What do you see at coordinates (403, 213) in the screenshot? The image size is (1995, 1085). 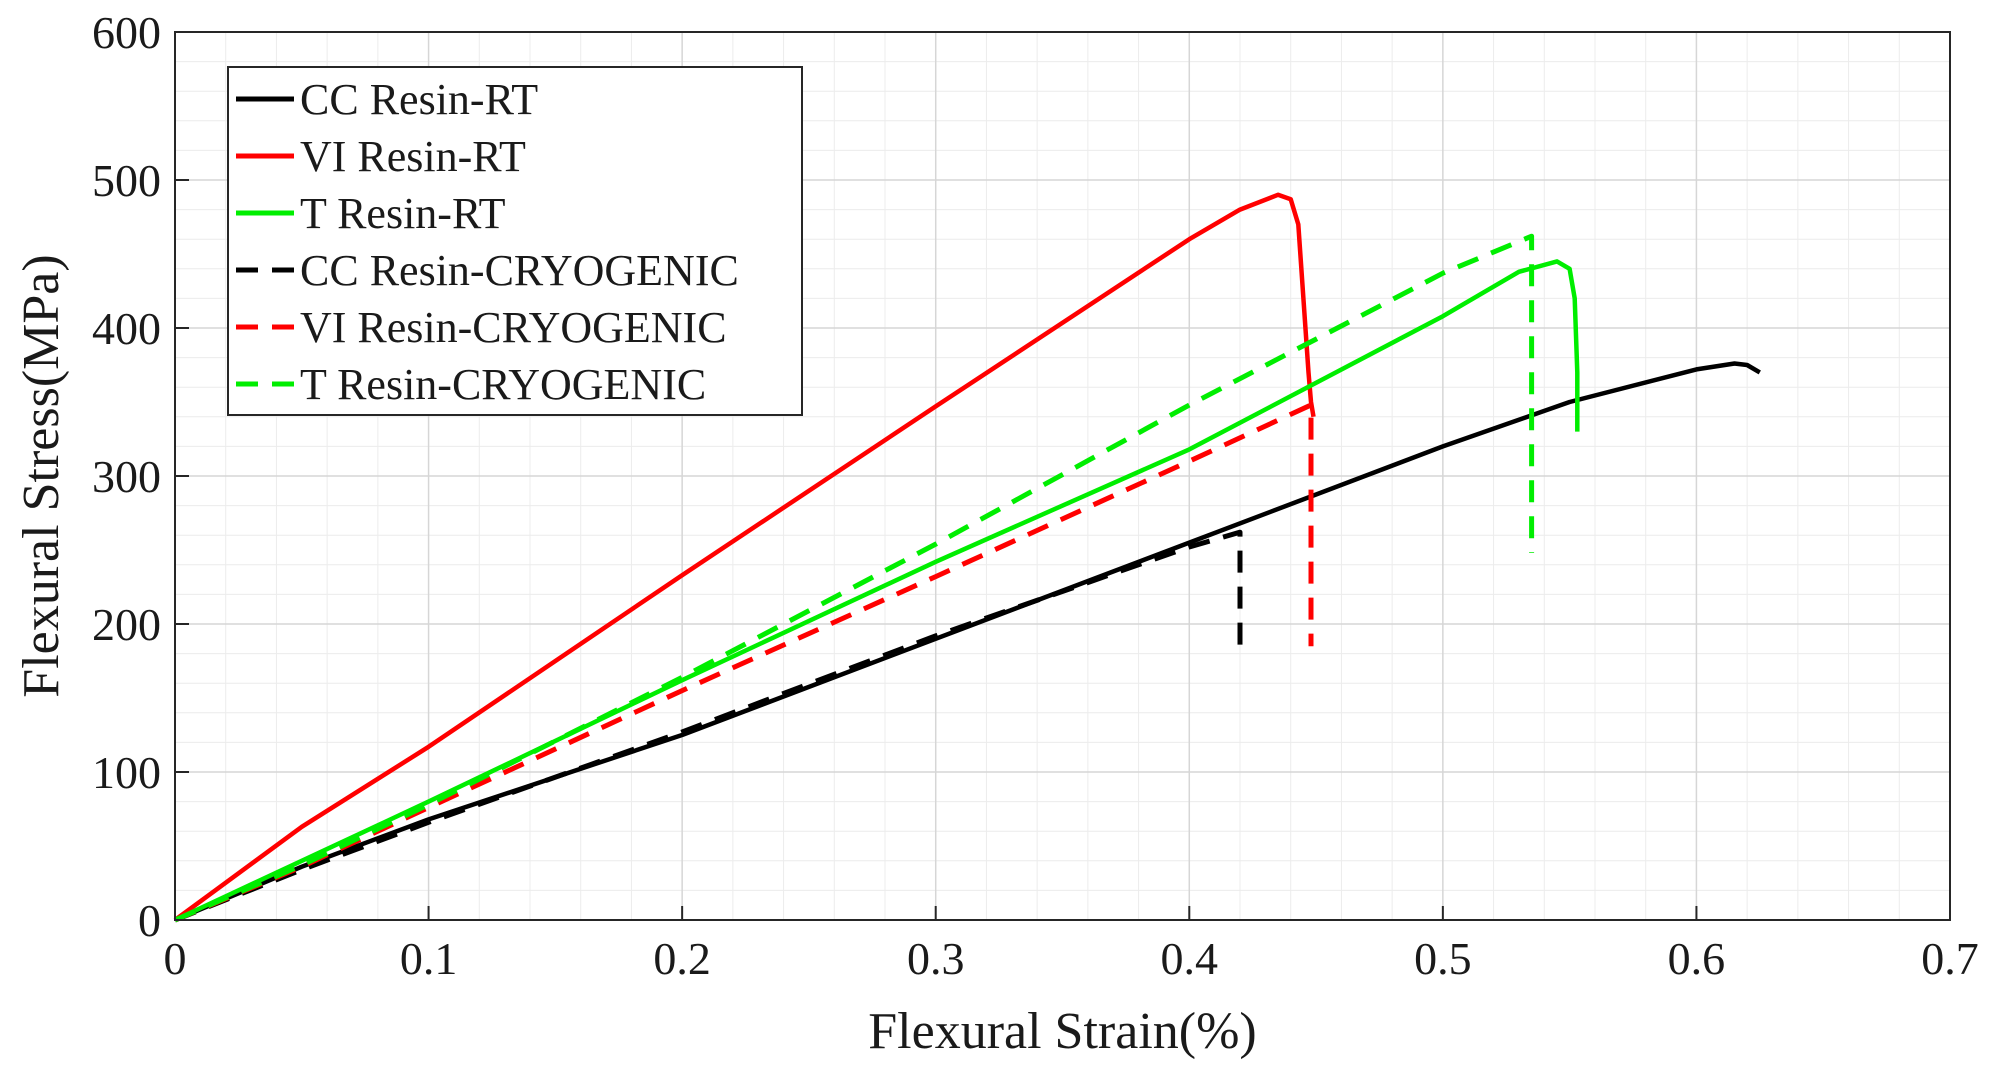 I see `legend-label: T Resin-RT` at bounding box center [403, 213].